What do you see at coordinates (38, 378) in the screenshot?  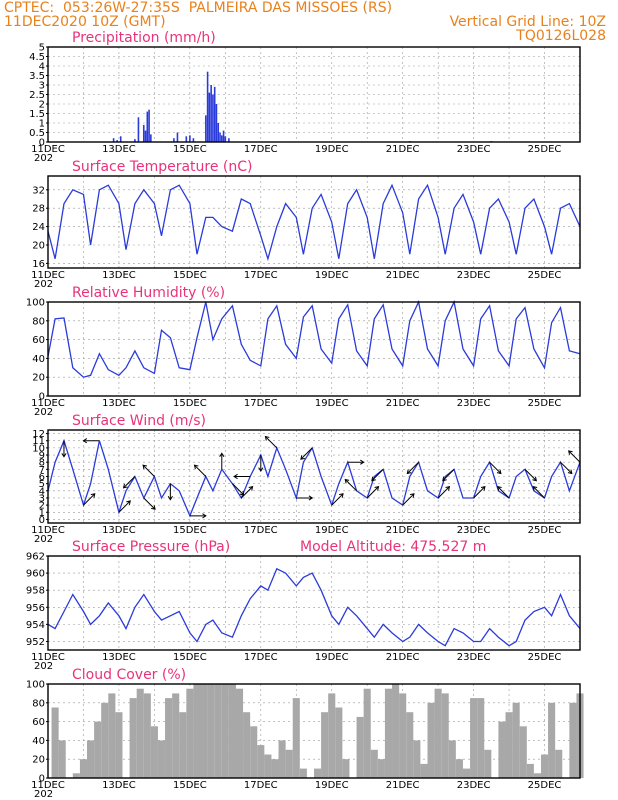 I see `y-tick-label: 20` at bounding box center [38, 378].